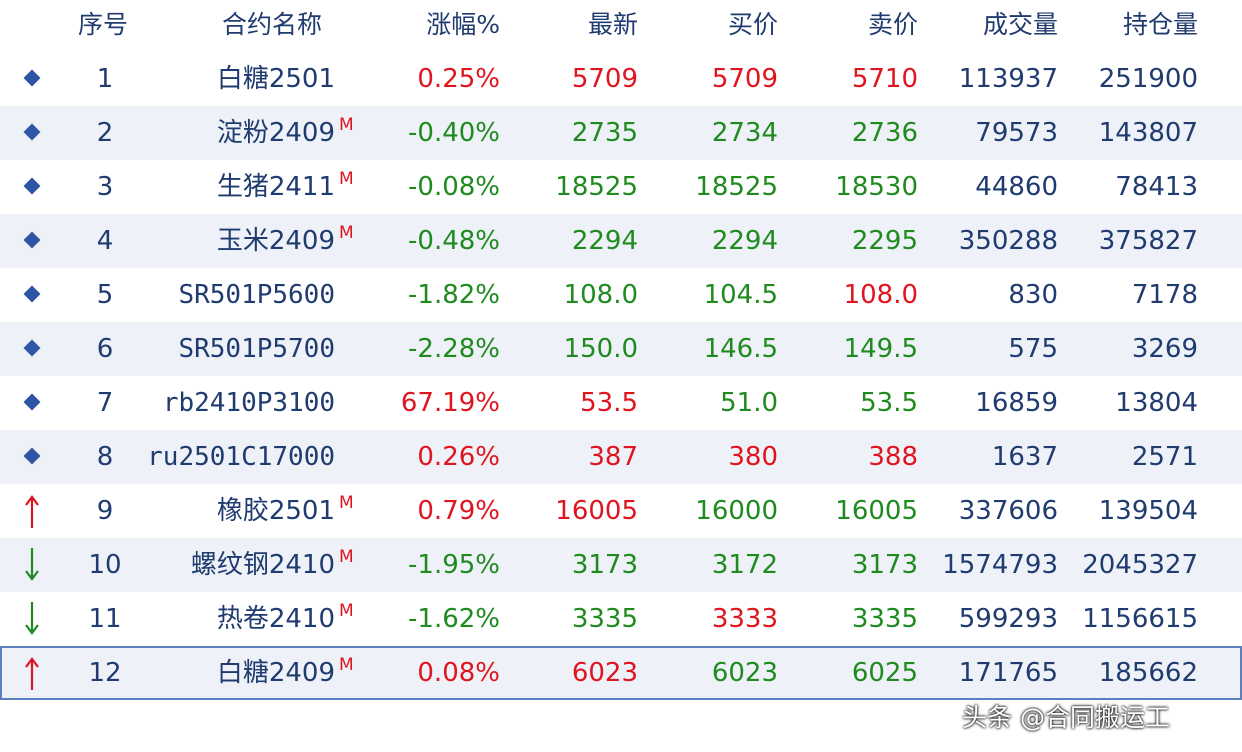  What do you see at coordinates (275, 511) in the screenshot?
I see `row-contract-name: 橡胶2501` at bounding box center [275, 511].